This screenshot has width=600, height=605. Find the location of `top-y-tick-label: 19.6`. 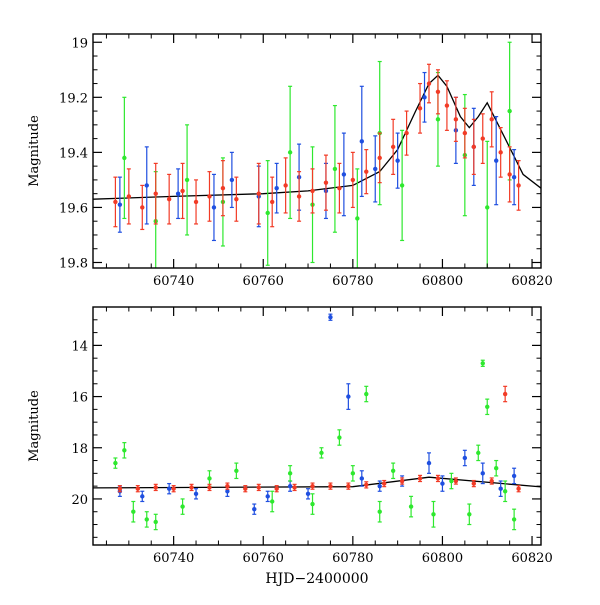

top-y-tick-label: 19.6 is located at coordinates (73, 208).